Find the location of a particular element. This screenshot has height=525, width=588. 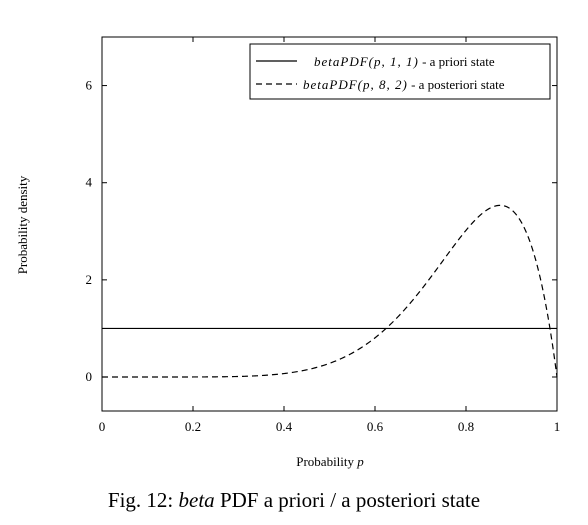

x-axis-label: Probability p is located at coordinates (330, 461).